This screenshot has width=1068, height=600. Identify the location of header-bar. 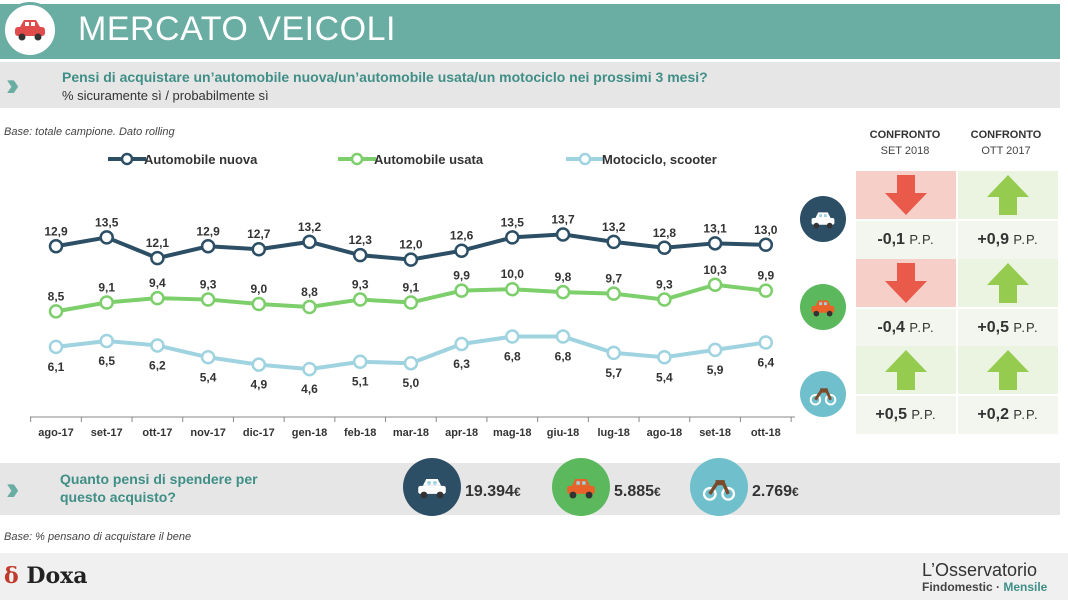
(530, 31).